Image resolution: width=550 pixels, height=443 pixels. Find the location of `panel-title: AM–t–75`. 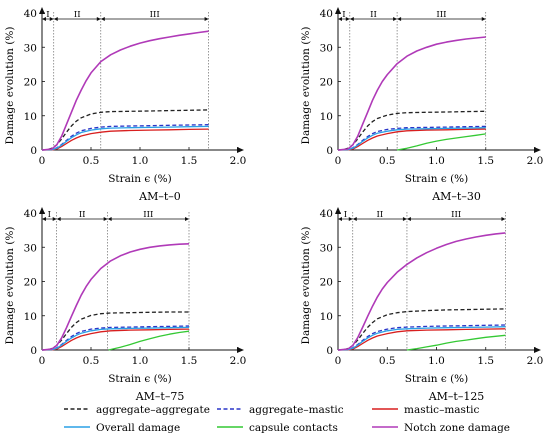

panel-title: AM–t–75 is located at coordinates (160, 396).